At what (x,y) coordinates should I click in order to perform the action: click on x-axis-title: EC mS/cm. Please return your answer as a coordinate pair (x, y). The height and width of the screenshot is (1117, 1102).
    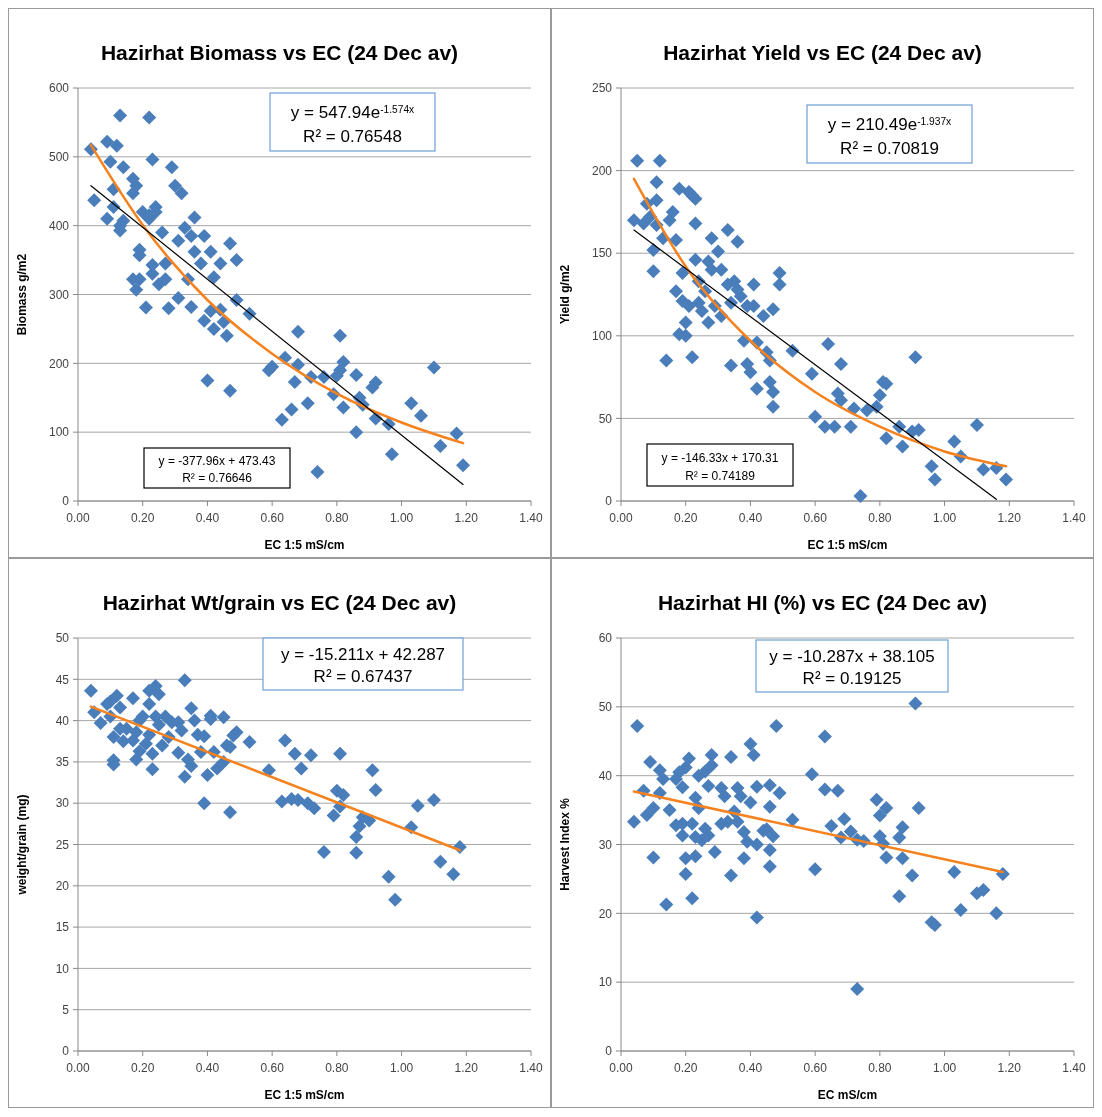
    Looking at the image, I should click on (847, 1095).